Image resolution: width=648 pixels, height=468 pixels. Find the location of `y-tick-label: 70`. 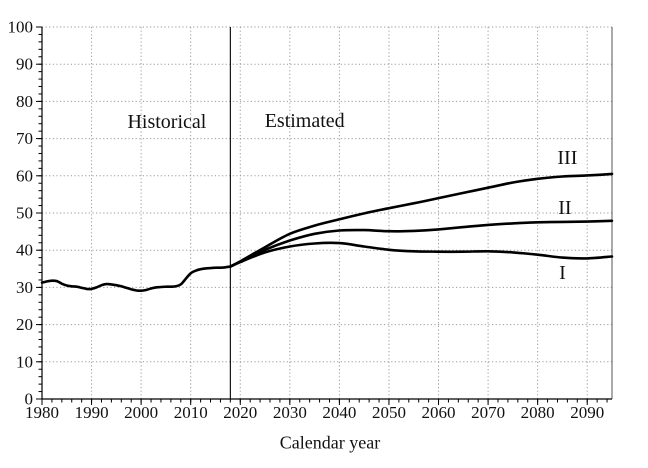

y-tick-label: 70 is located at coordinates (24, 138).